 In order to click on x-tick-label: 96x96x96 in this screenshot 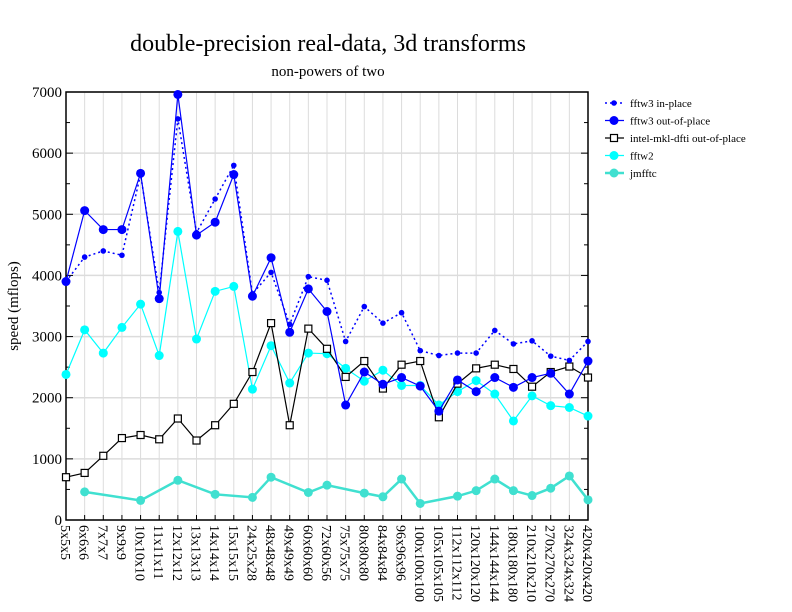, I will do `click(400, 553)`.